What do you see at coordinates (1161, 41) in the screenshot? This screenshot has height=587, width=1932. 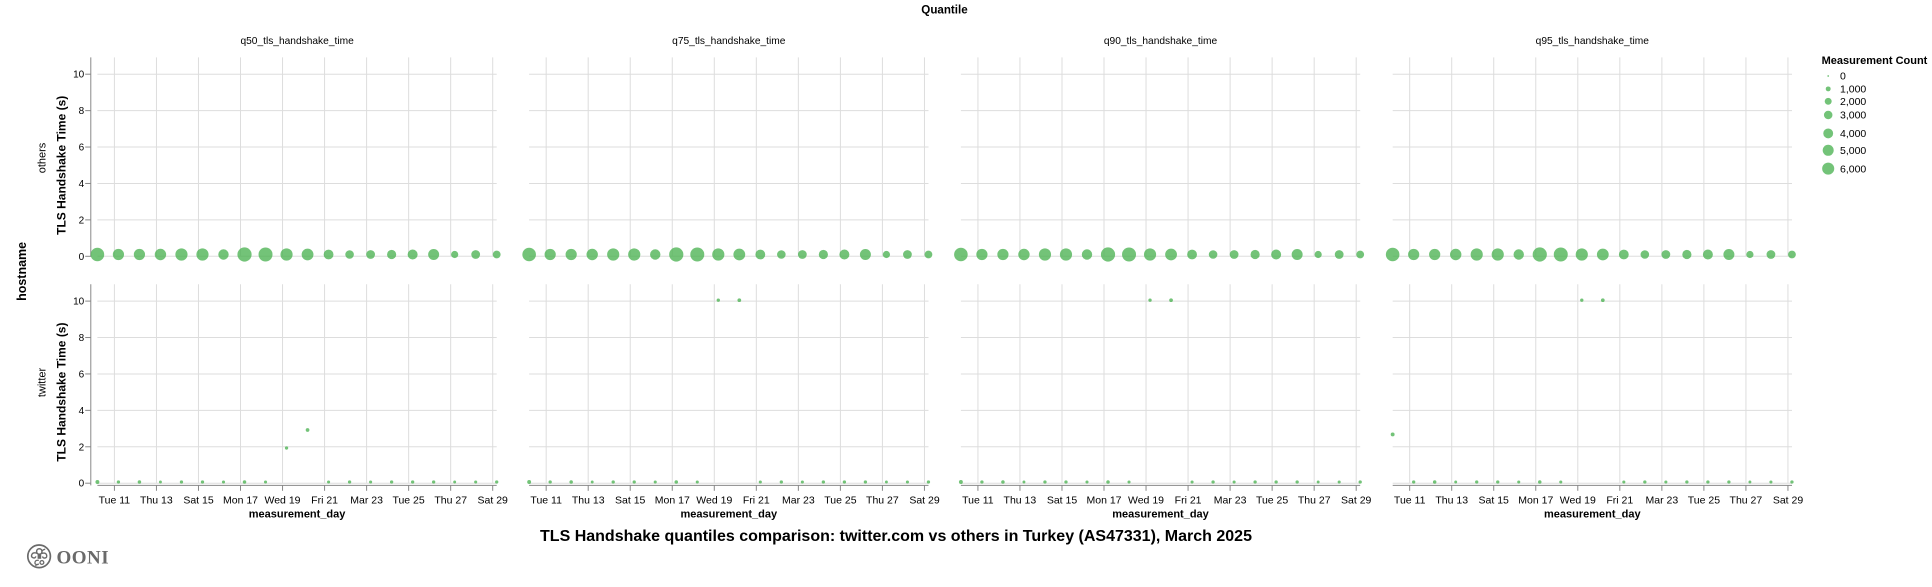 I see `svg-text: q90_tls_handshake_time` at bounding box center [1161, 41].